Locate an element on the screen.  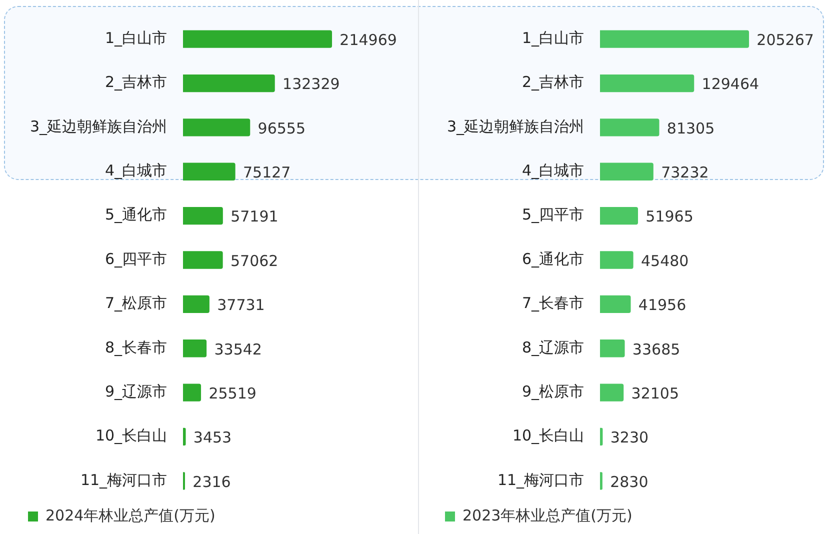
data-label: 57062 is located at coordinates (254, 261).